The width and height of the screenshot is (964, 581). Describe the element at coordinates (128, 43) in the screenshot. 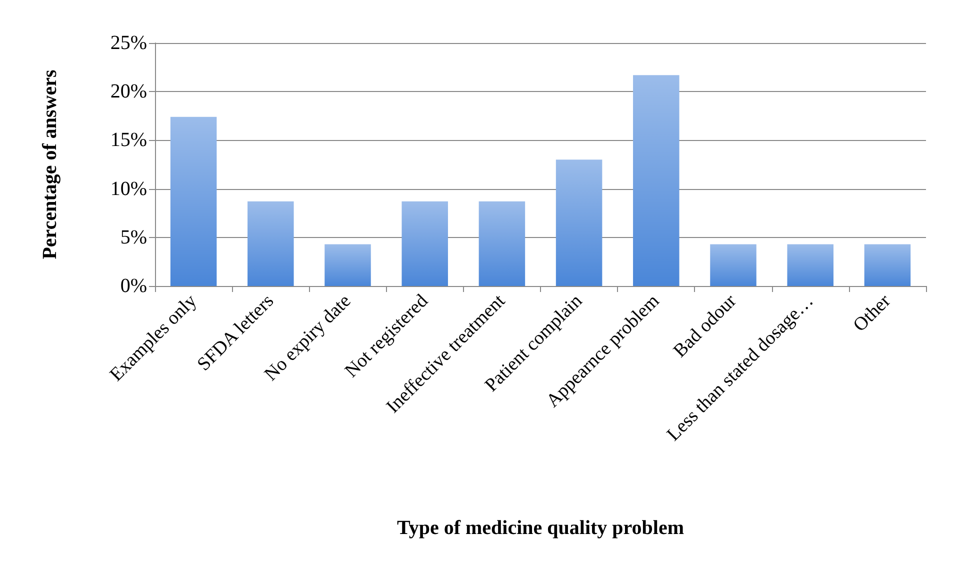

I see `y-tick-label: 25%` at that location.